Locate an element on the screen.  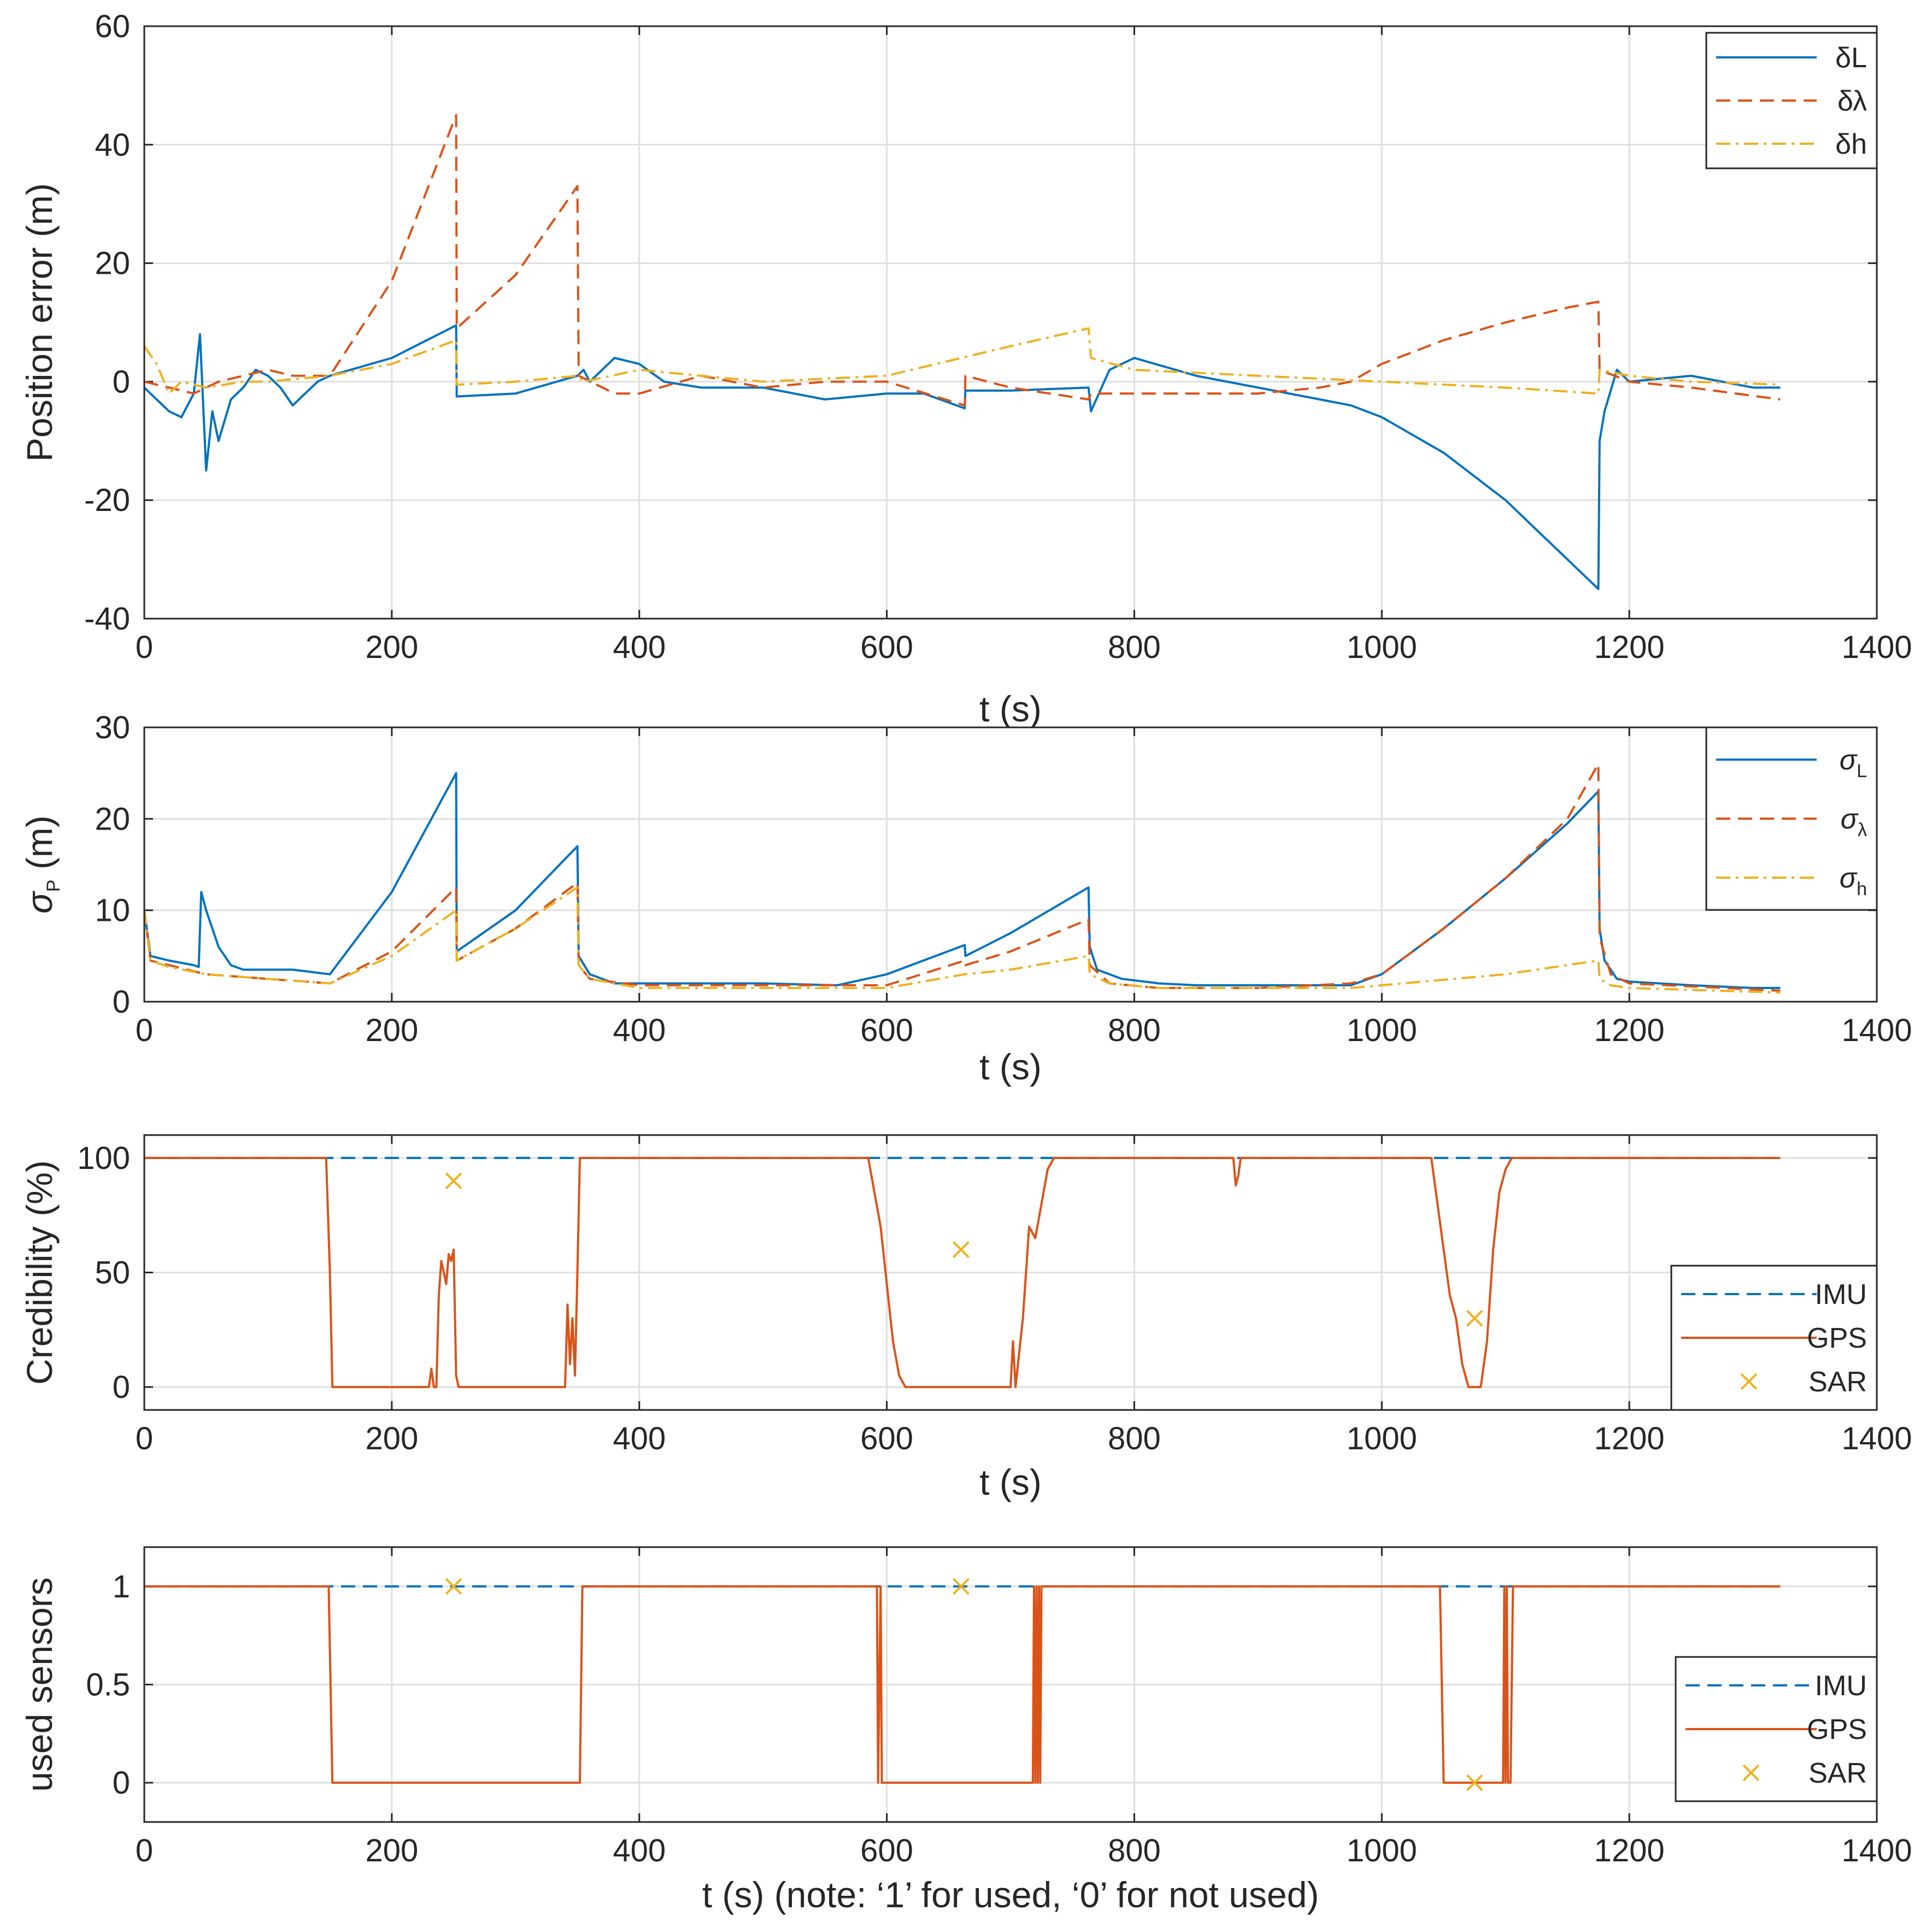
y-tick-label: 100 is located at coordinates (104, 1158).